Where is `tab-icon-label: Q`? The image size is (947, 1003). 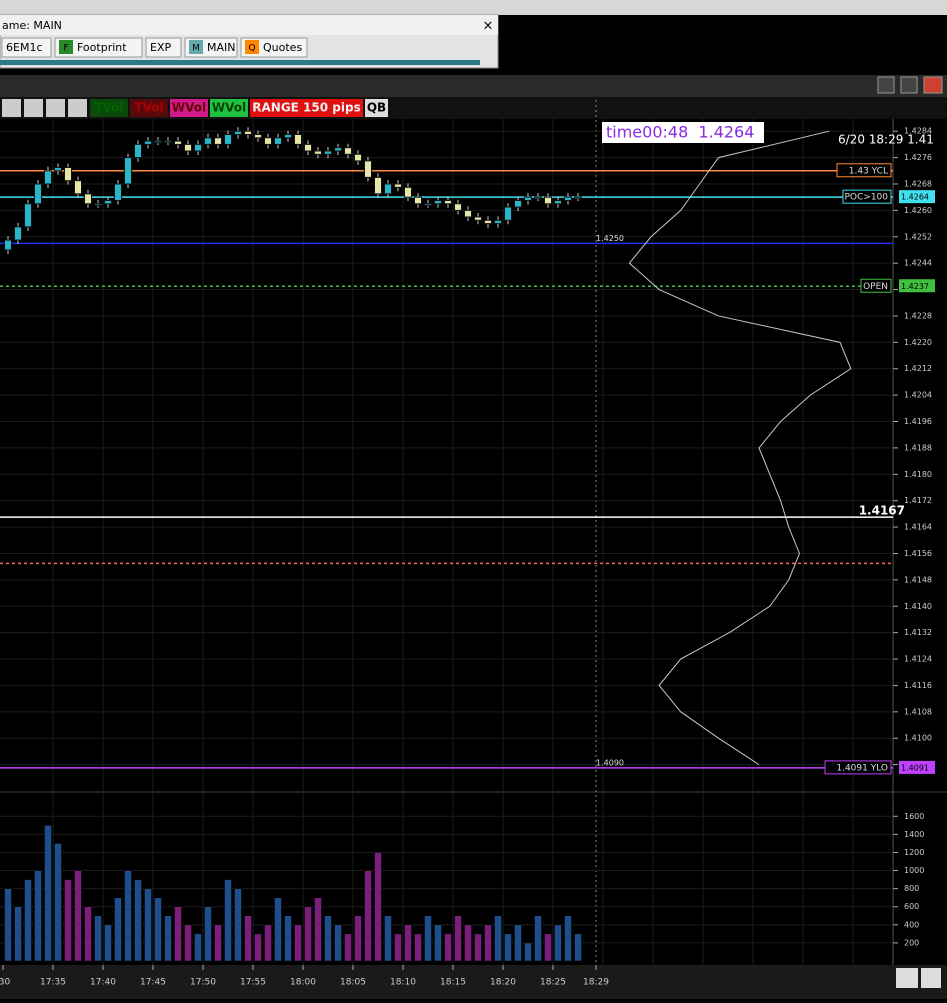 tab-icon-label: Q is located at coordinates (251, 49).